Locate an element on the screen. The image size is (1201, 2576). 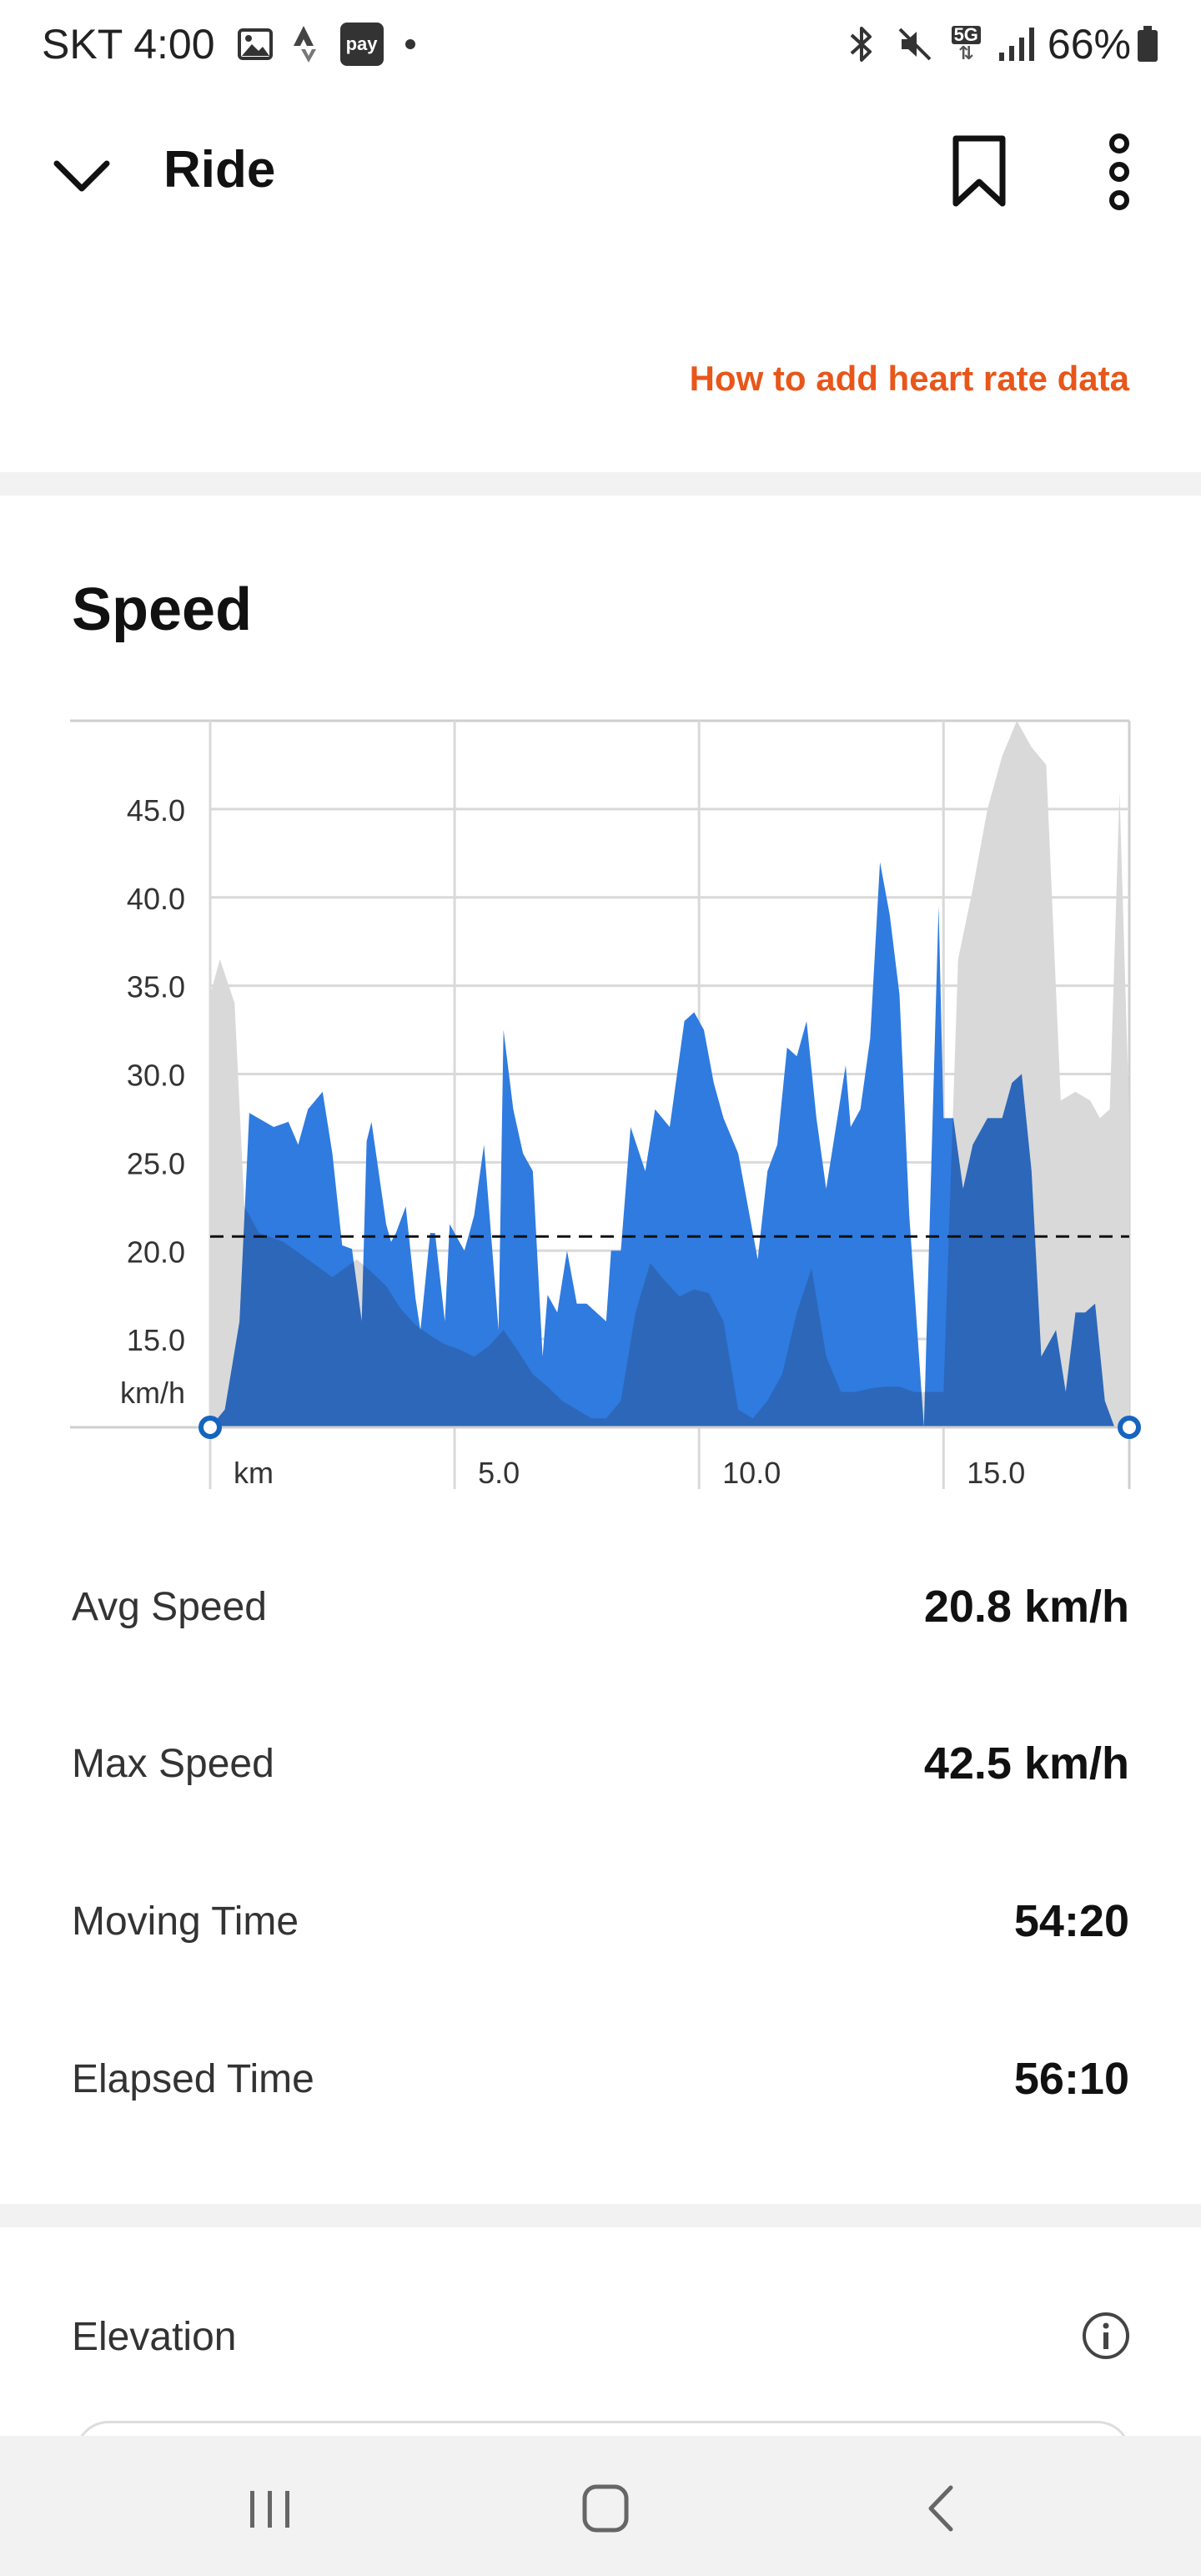
elevation-section: Elevation is located at coordinates (601, 2358).